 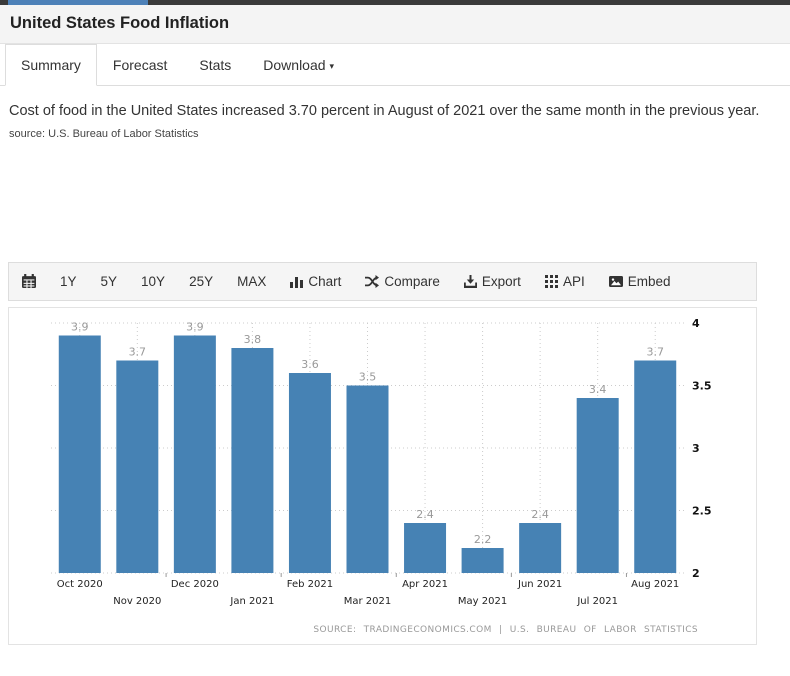 What do you see at coordinates (310, 584) in the screenshot?
I see `svg-text: Feb 2021` at bounding box center [310, 584].